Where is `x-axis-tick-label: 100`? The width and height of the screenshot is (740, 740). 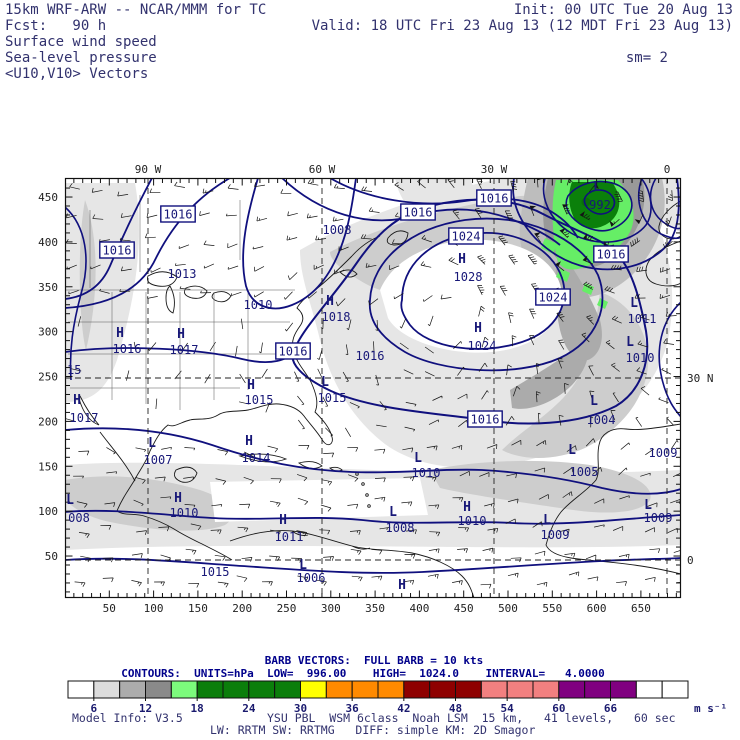 x-axis-tick-label: 100 is located at coordinates (154, 608).